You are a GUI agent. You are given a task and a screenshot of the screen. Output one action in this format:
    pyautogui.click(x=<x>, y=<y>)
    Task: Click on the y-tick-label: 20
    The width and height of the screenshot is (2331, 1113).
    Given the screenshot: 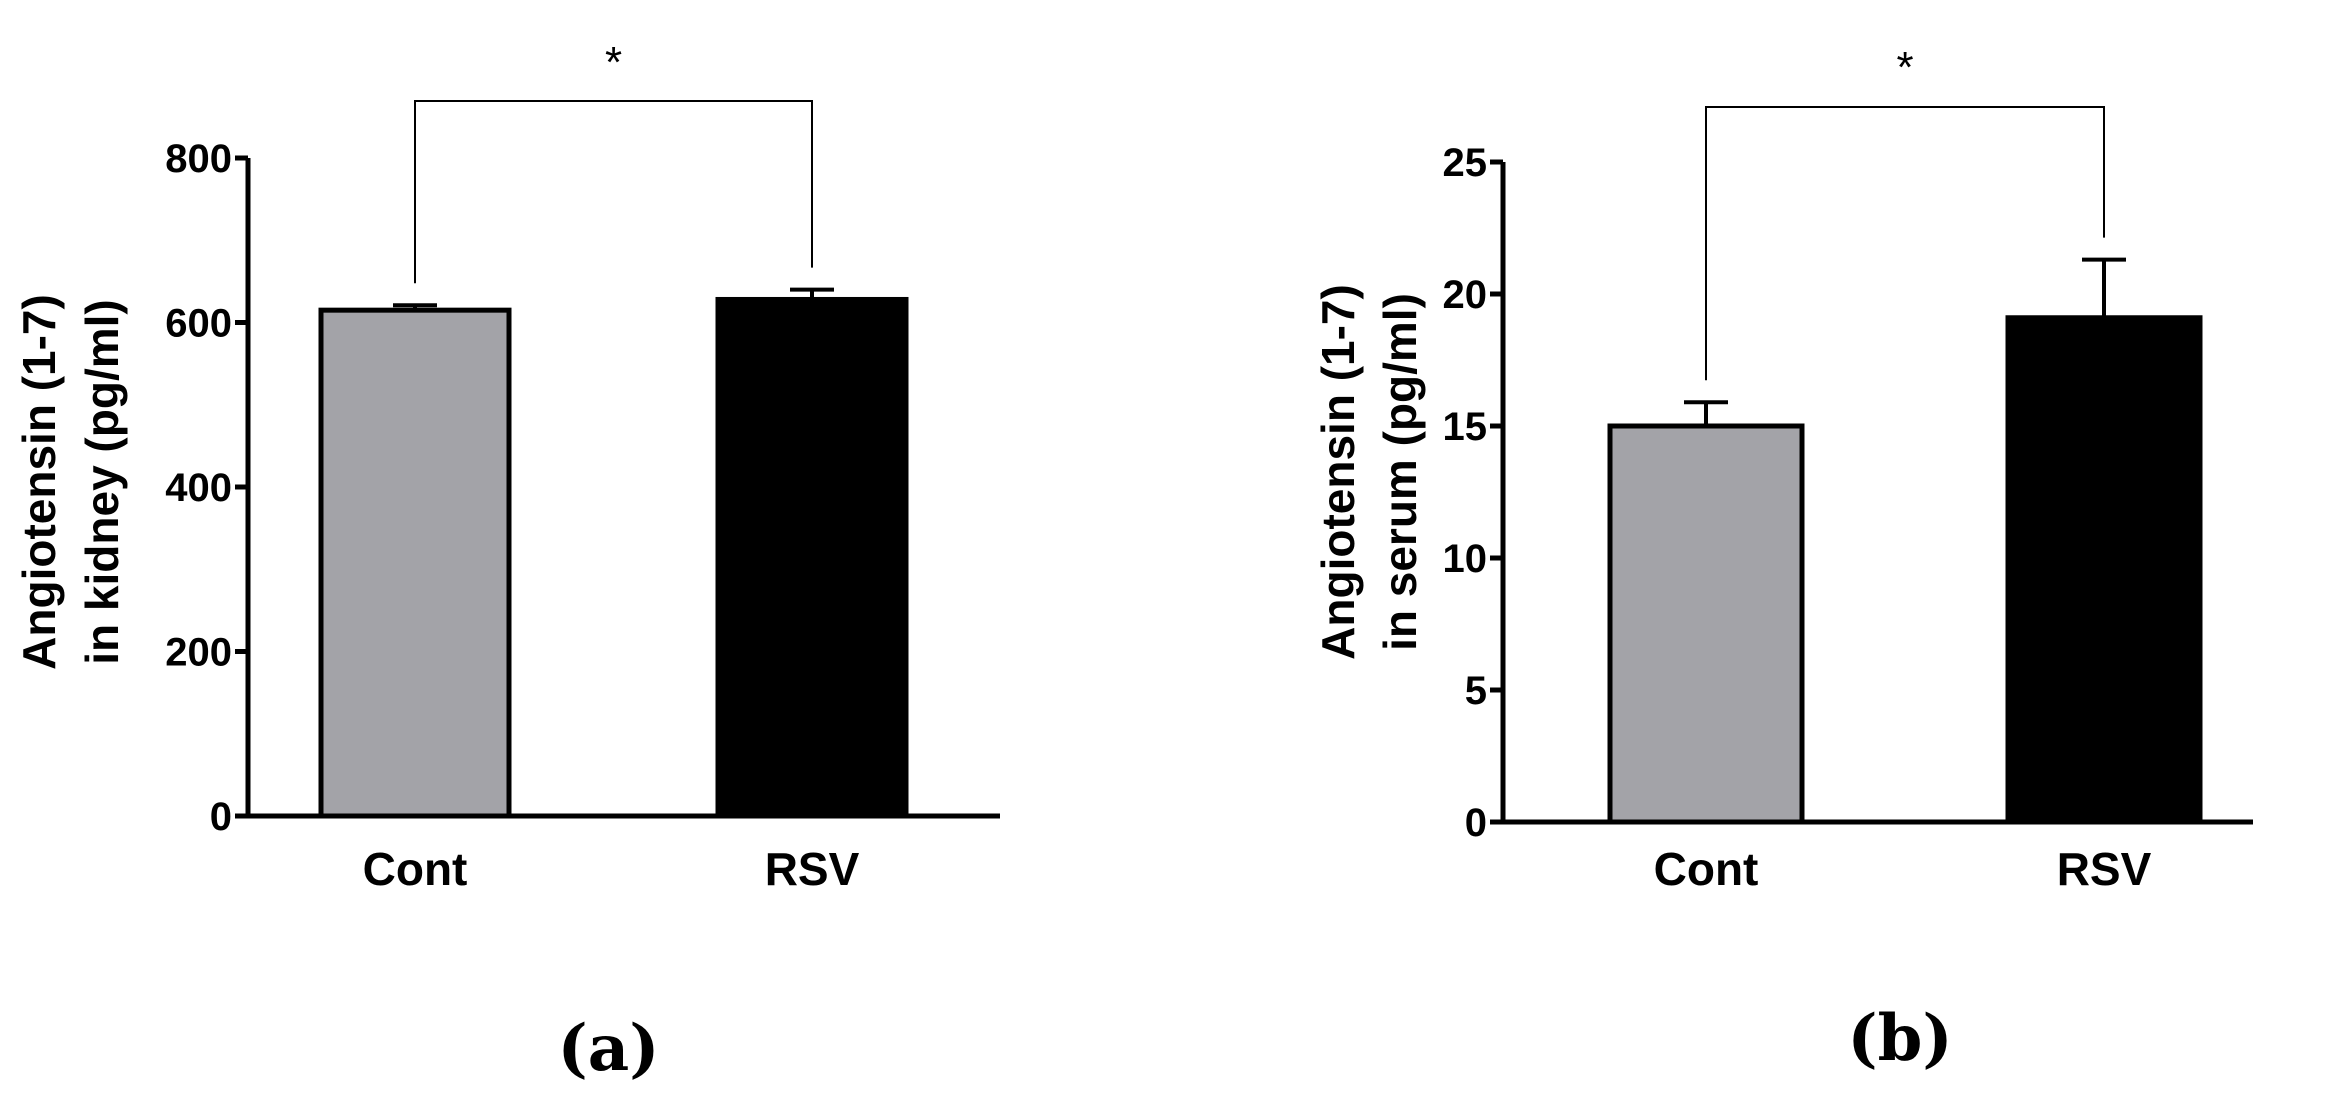 What is the action you would take?
    pyautogui.click(x=1465, y=295)
    